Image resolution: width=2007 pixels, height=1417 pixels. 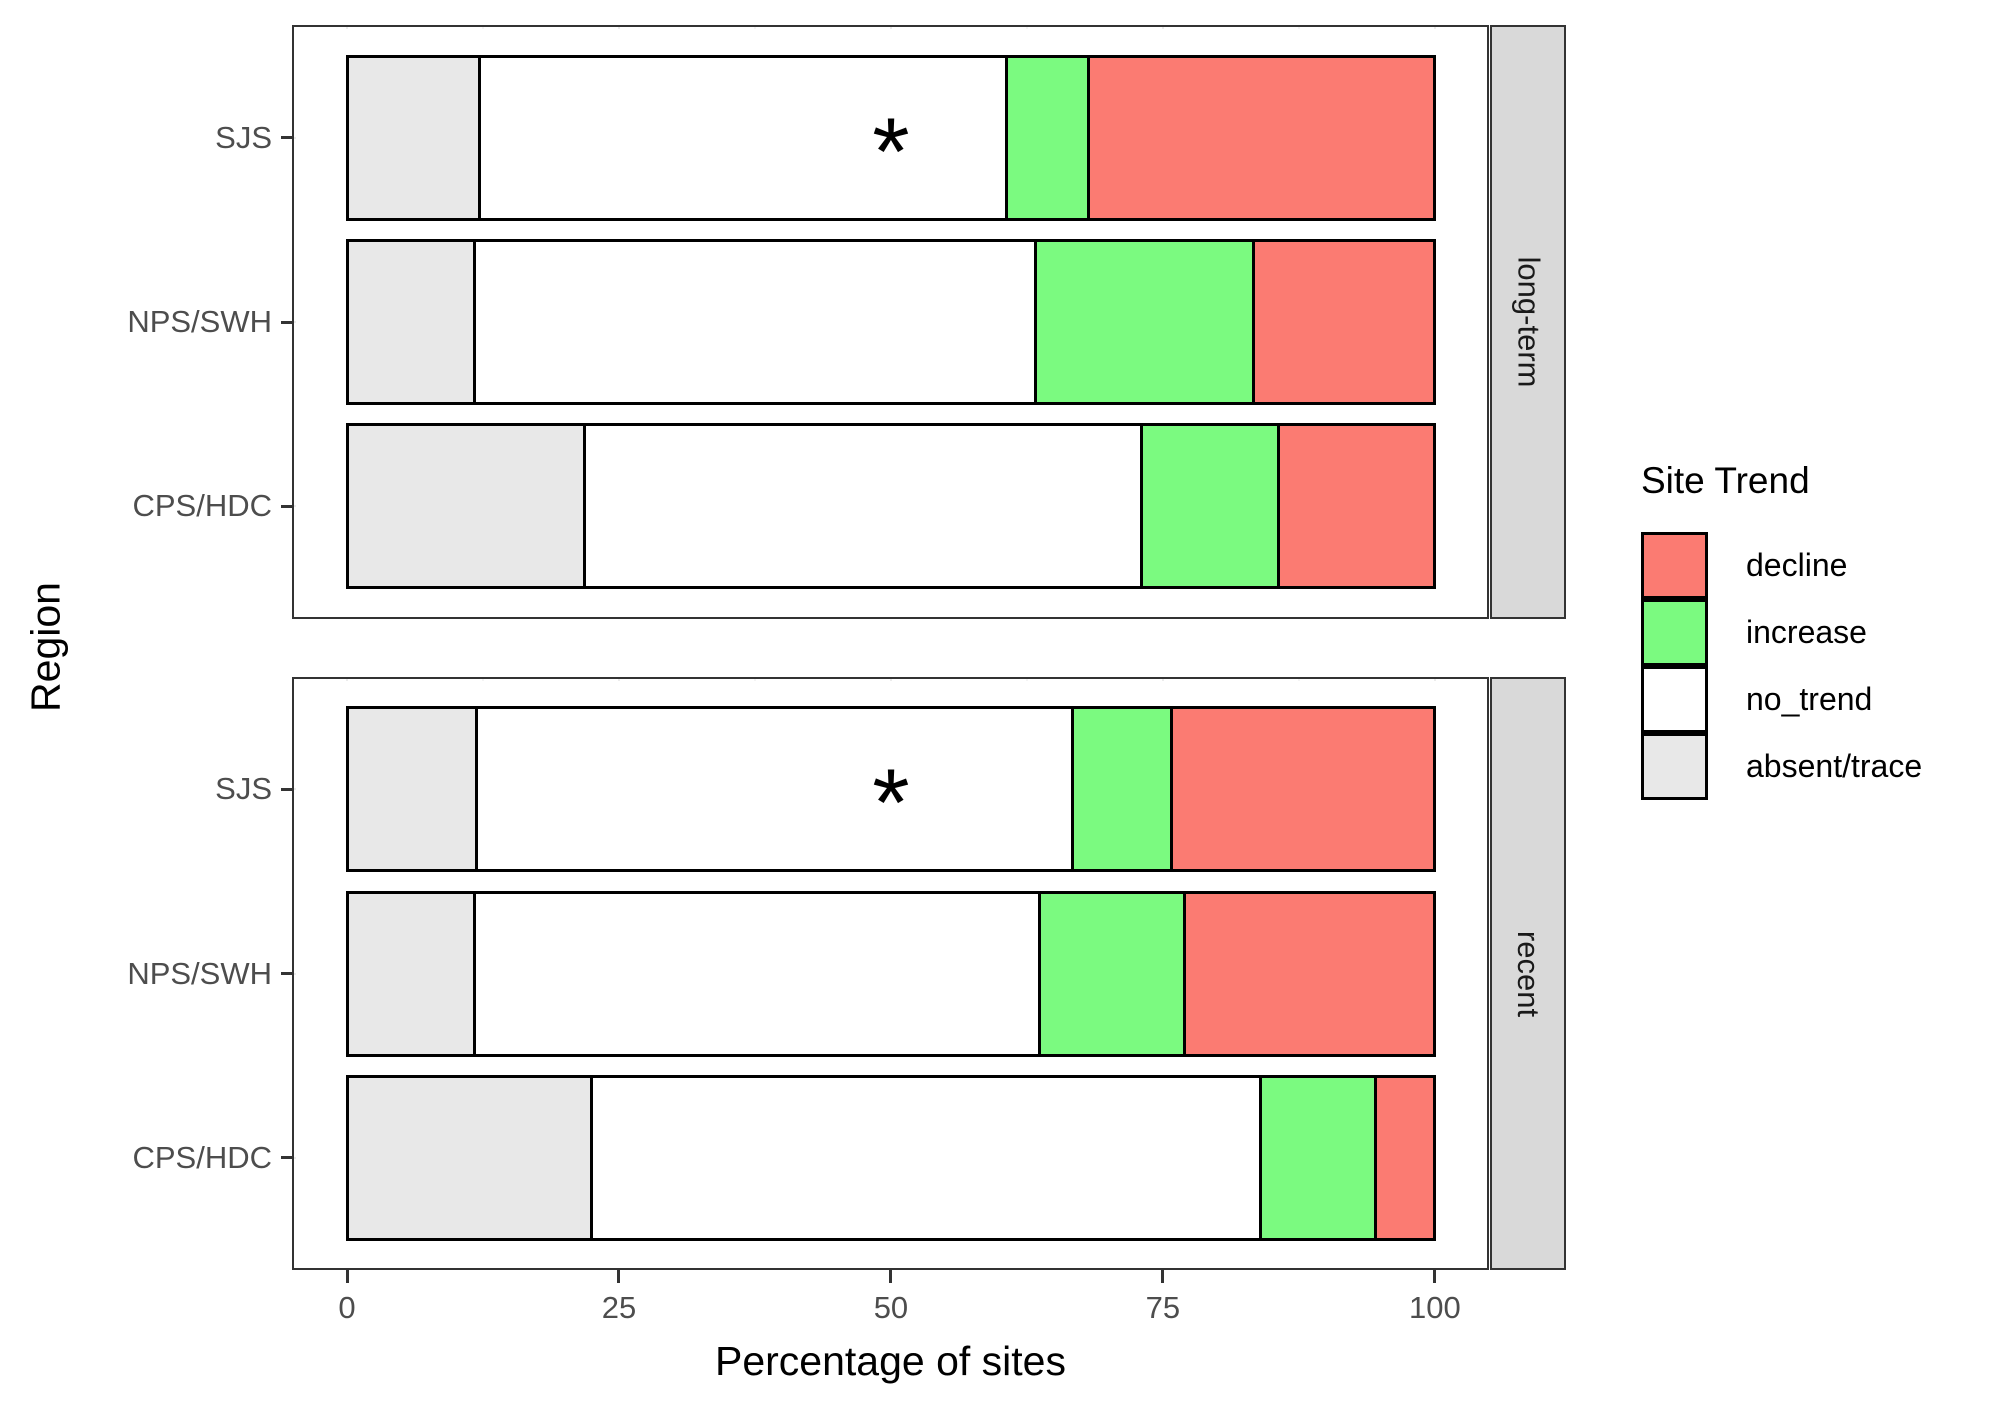 I want to click on facet-strip-recent: recent, so click(x=1528, y=973).